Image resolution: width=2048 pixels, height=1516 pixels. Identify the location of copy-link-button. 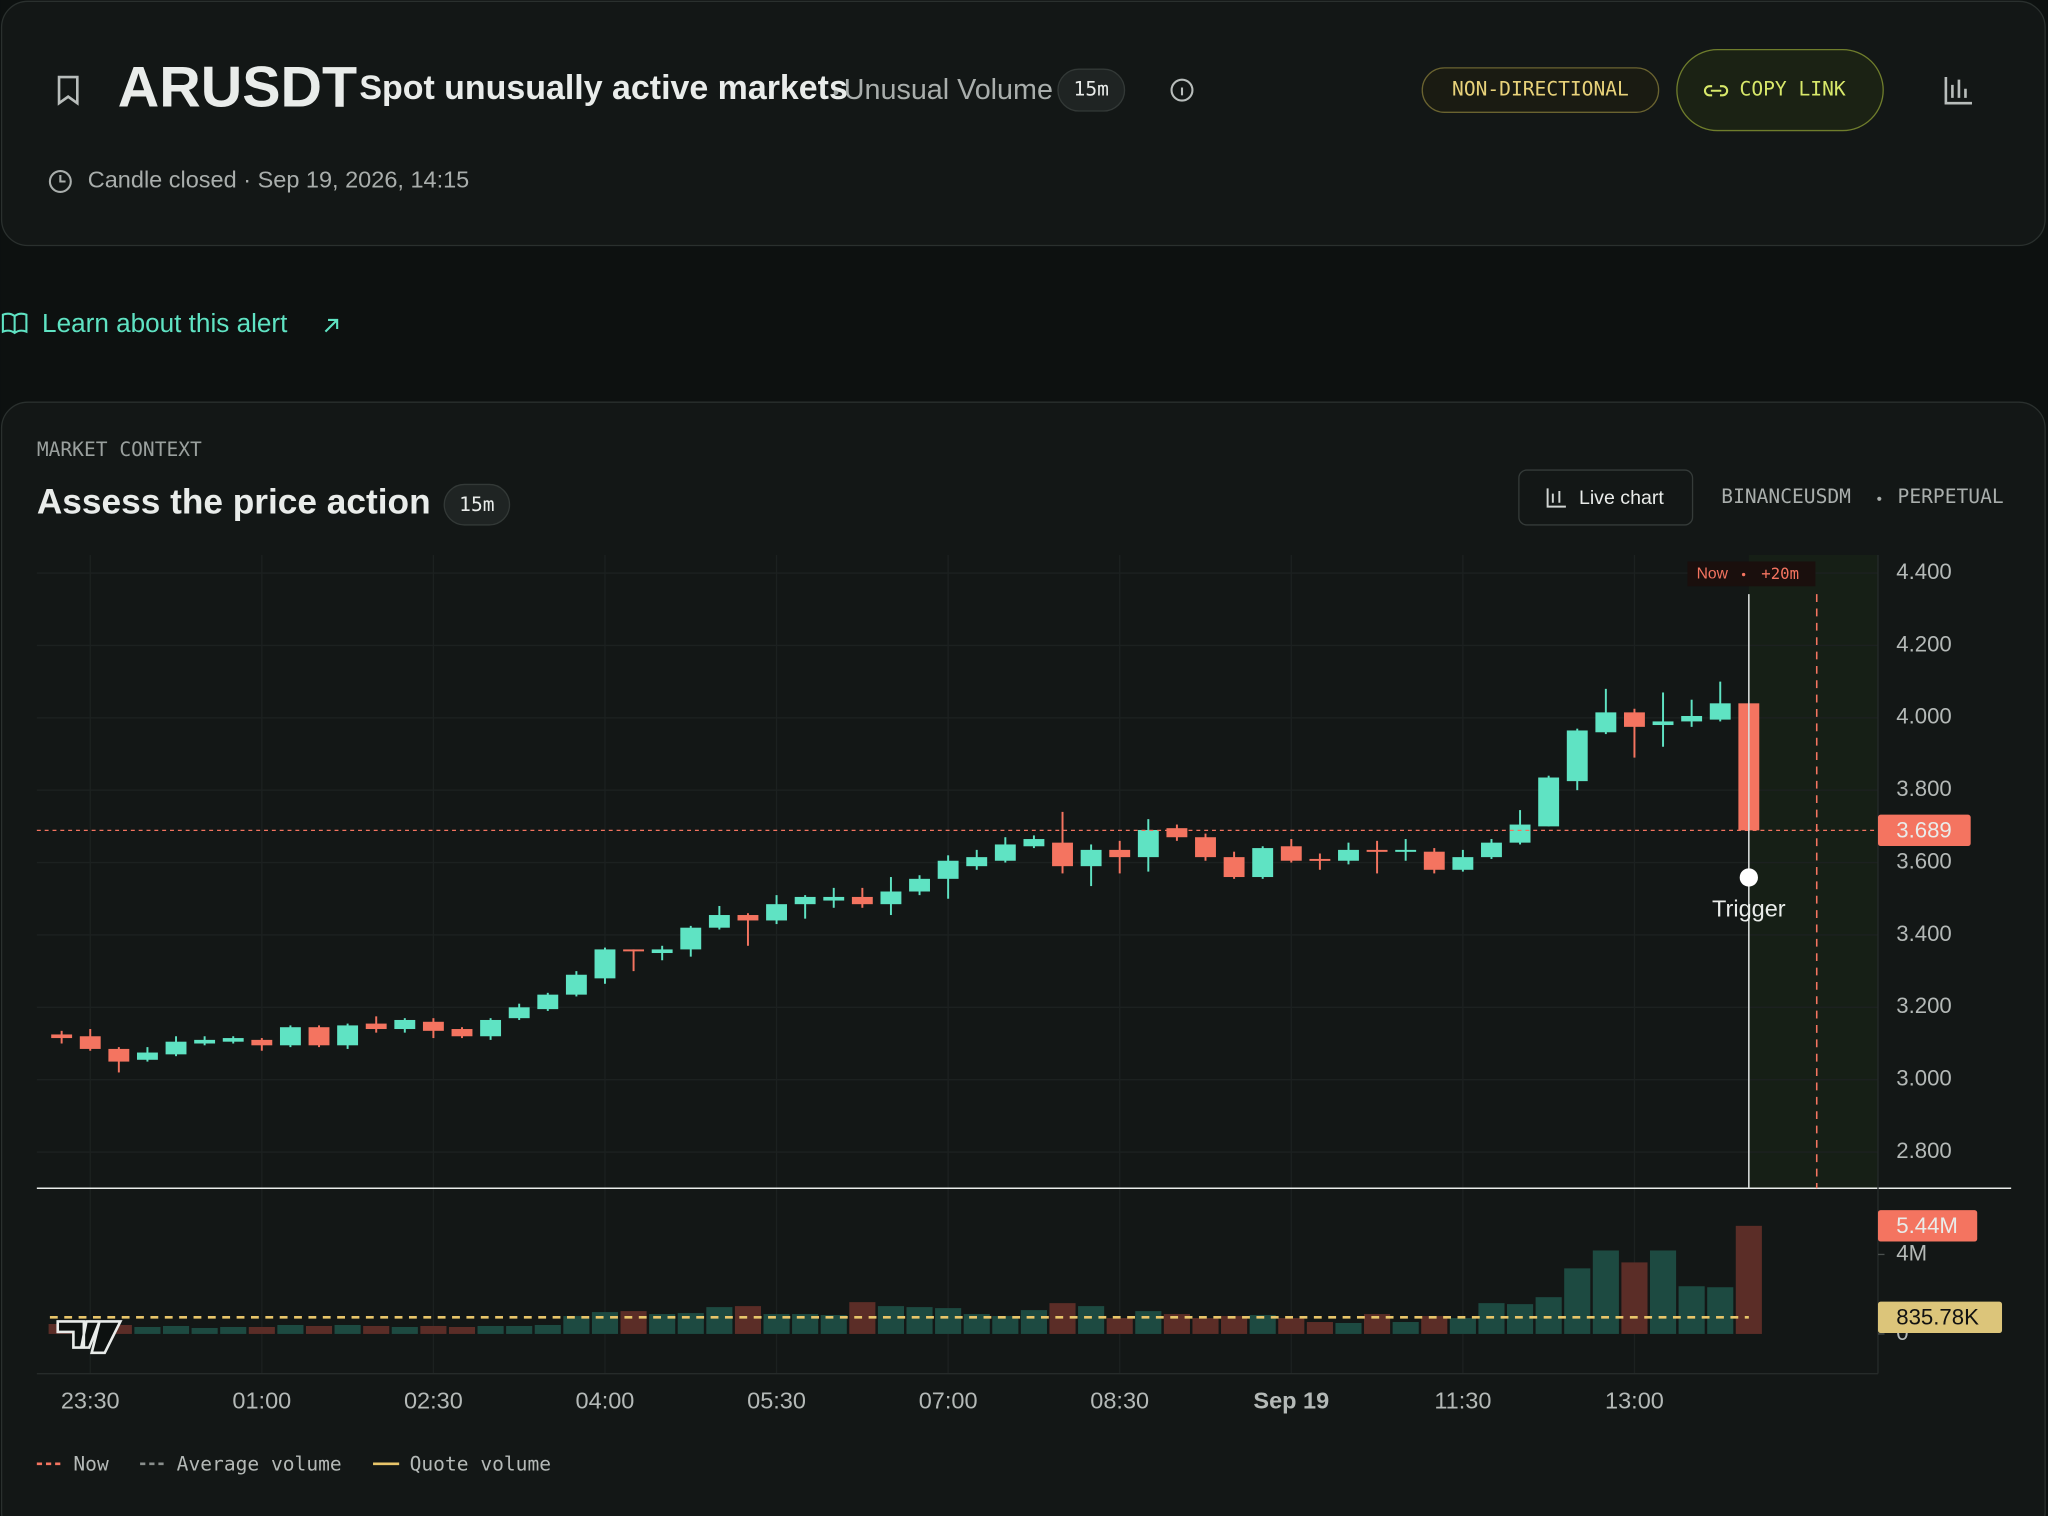
(1780, 90).